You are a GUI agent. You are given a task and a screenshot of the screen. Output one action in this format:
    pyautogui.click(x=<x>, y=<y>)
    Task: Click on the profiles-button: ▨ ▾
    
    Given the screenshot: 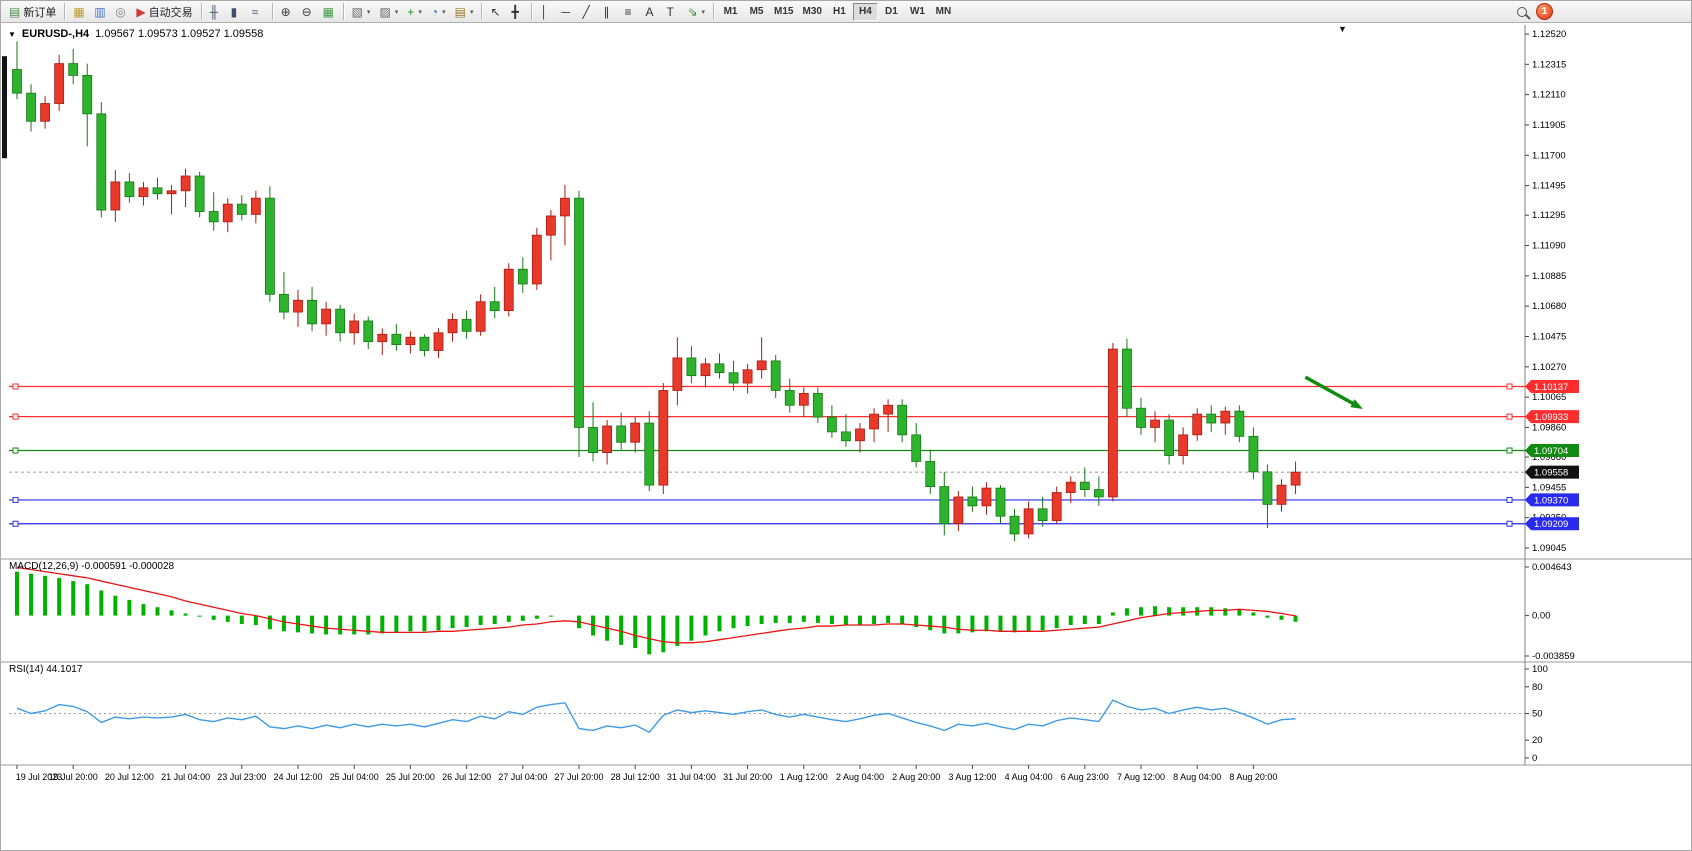 What is the action you would take?
    pyautogui.click(x=388, y=12)
    